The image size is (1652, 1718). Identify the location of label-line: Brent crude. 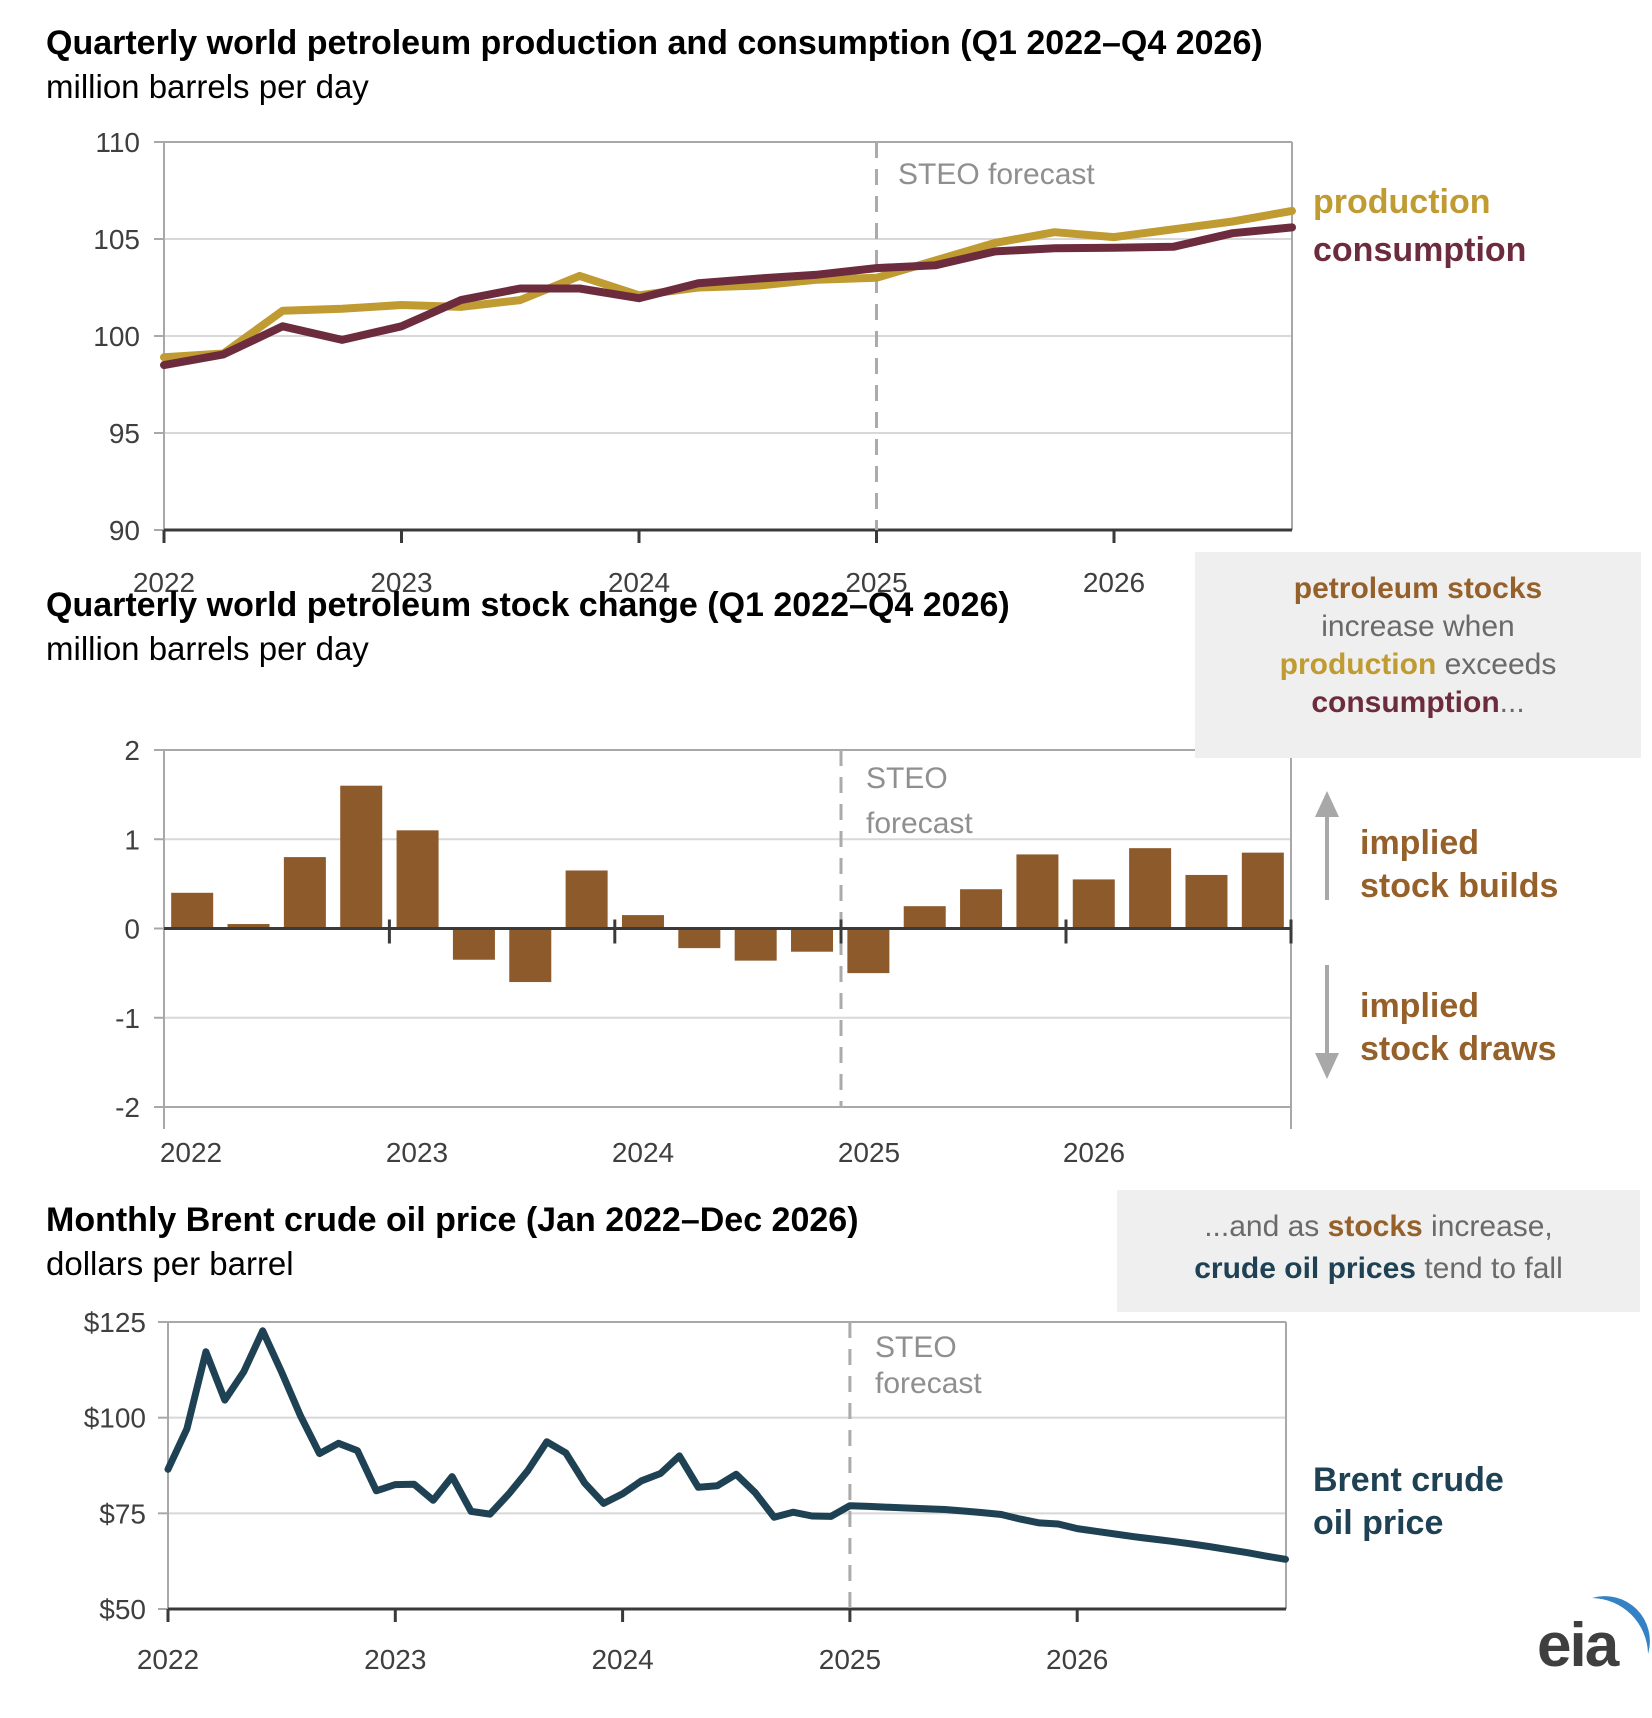
(1408, 1480).